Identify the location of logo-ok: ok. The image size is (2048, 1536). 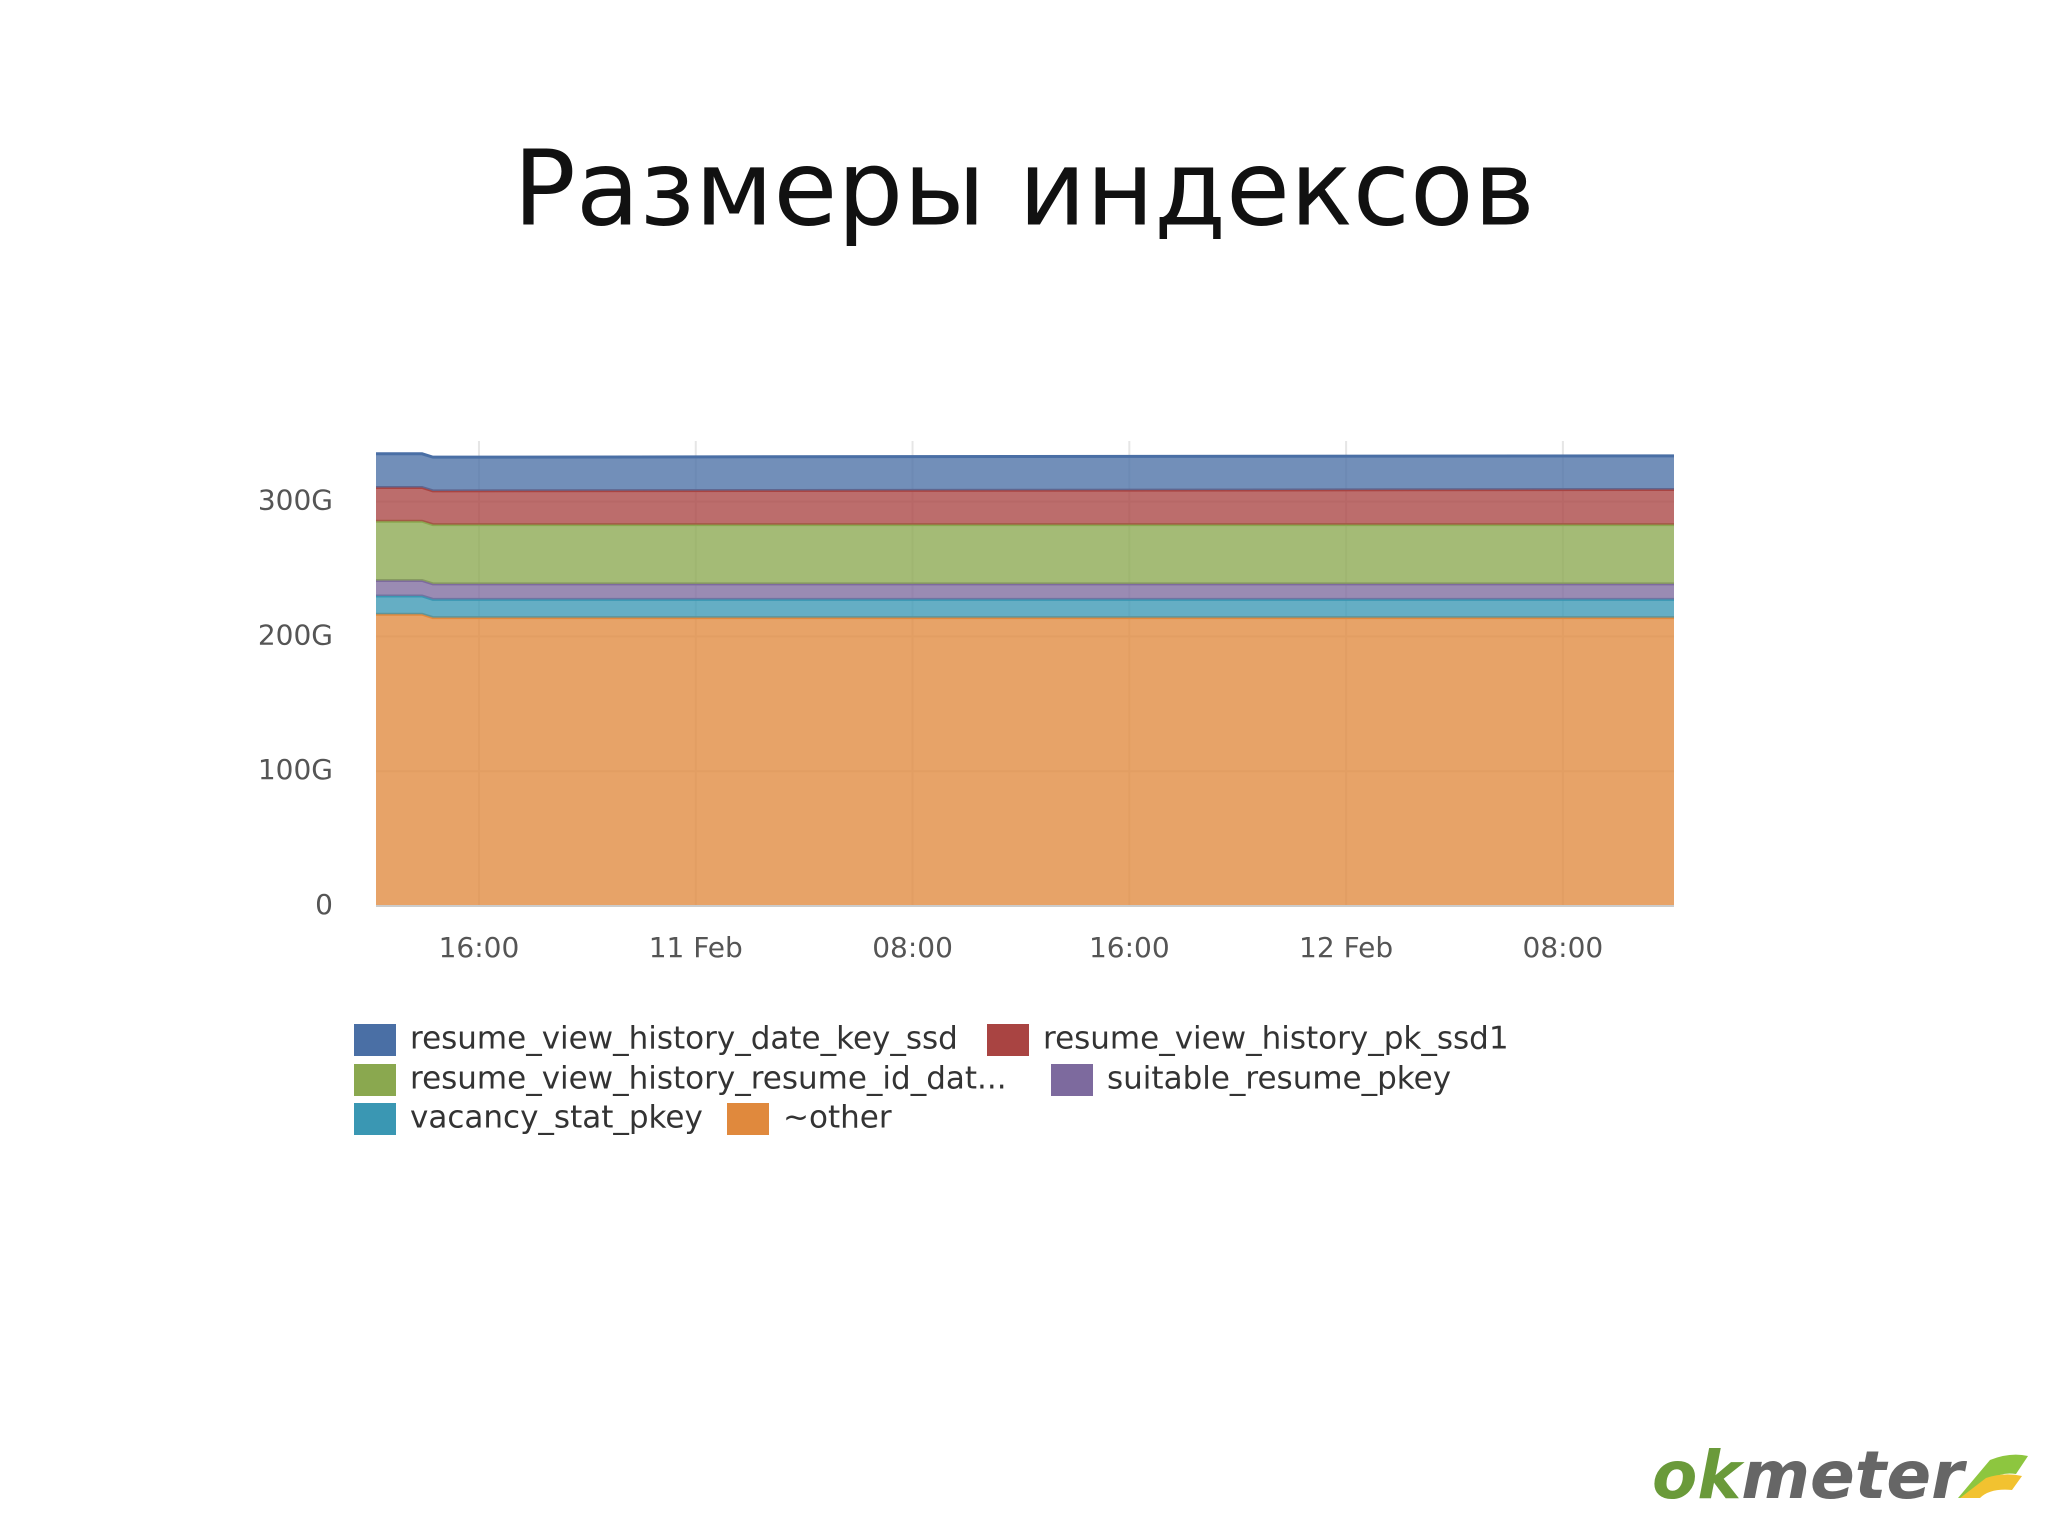
(1698, 1475).